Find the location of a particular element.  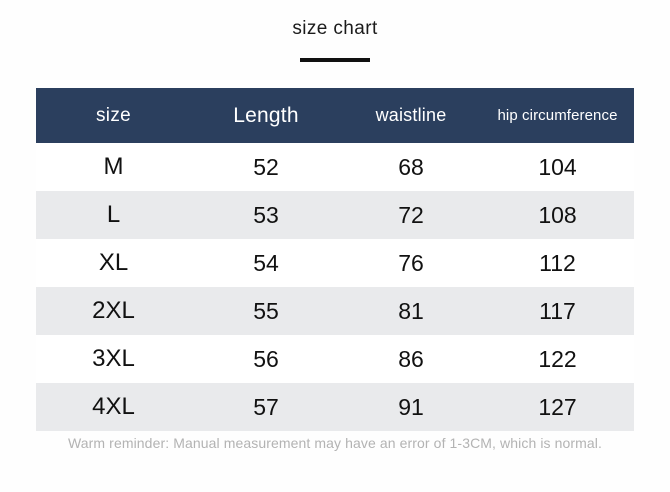

column-header-length: Length is located at coordinates (266, 115).